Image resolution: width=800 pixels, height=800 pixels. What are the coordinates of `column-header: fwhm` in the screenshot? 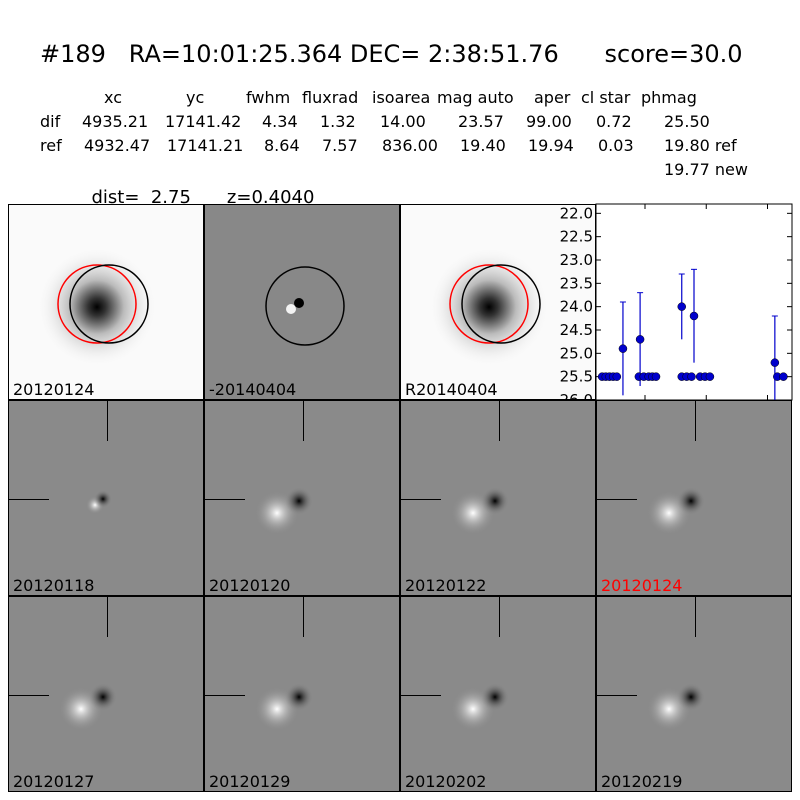 It's located at (268, 97).